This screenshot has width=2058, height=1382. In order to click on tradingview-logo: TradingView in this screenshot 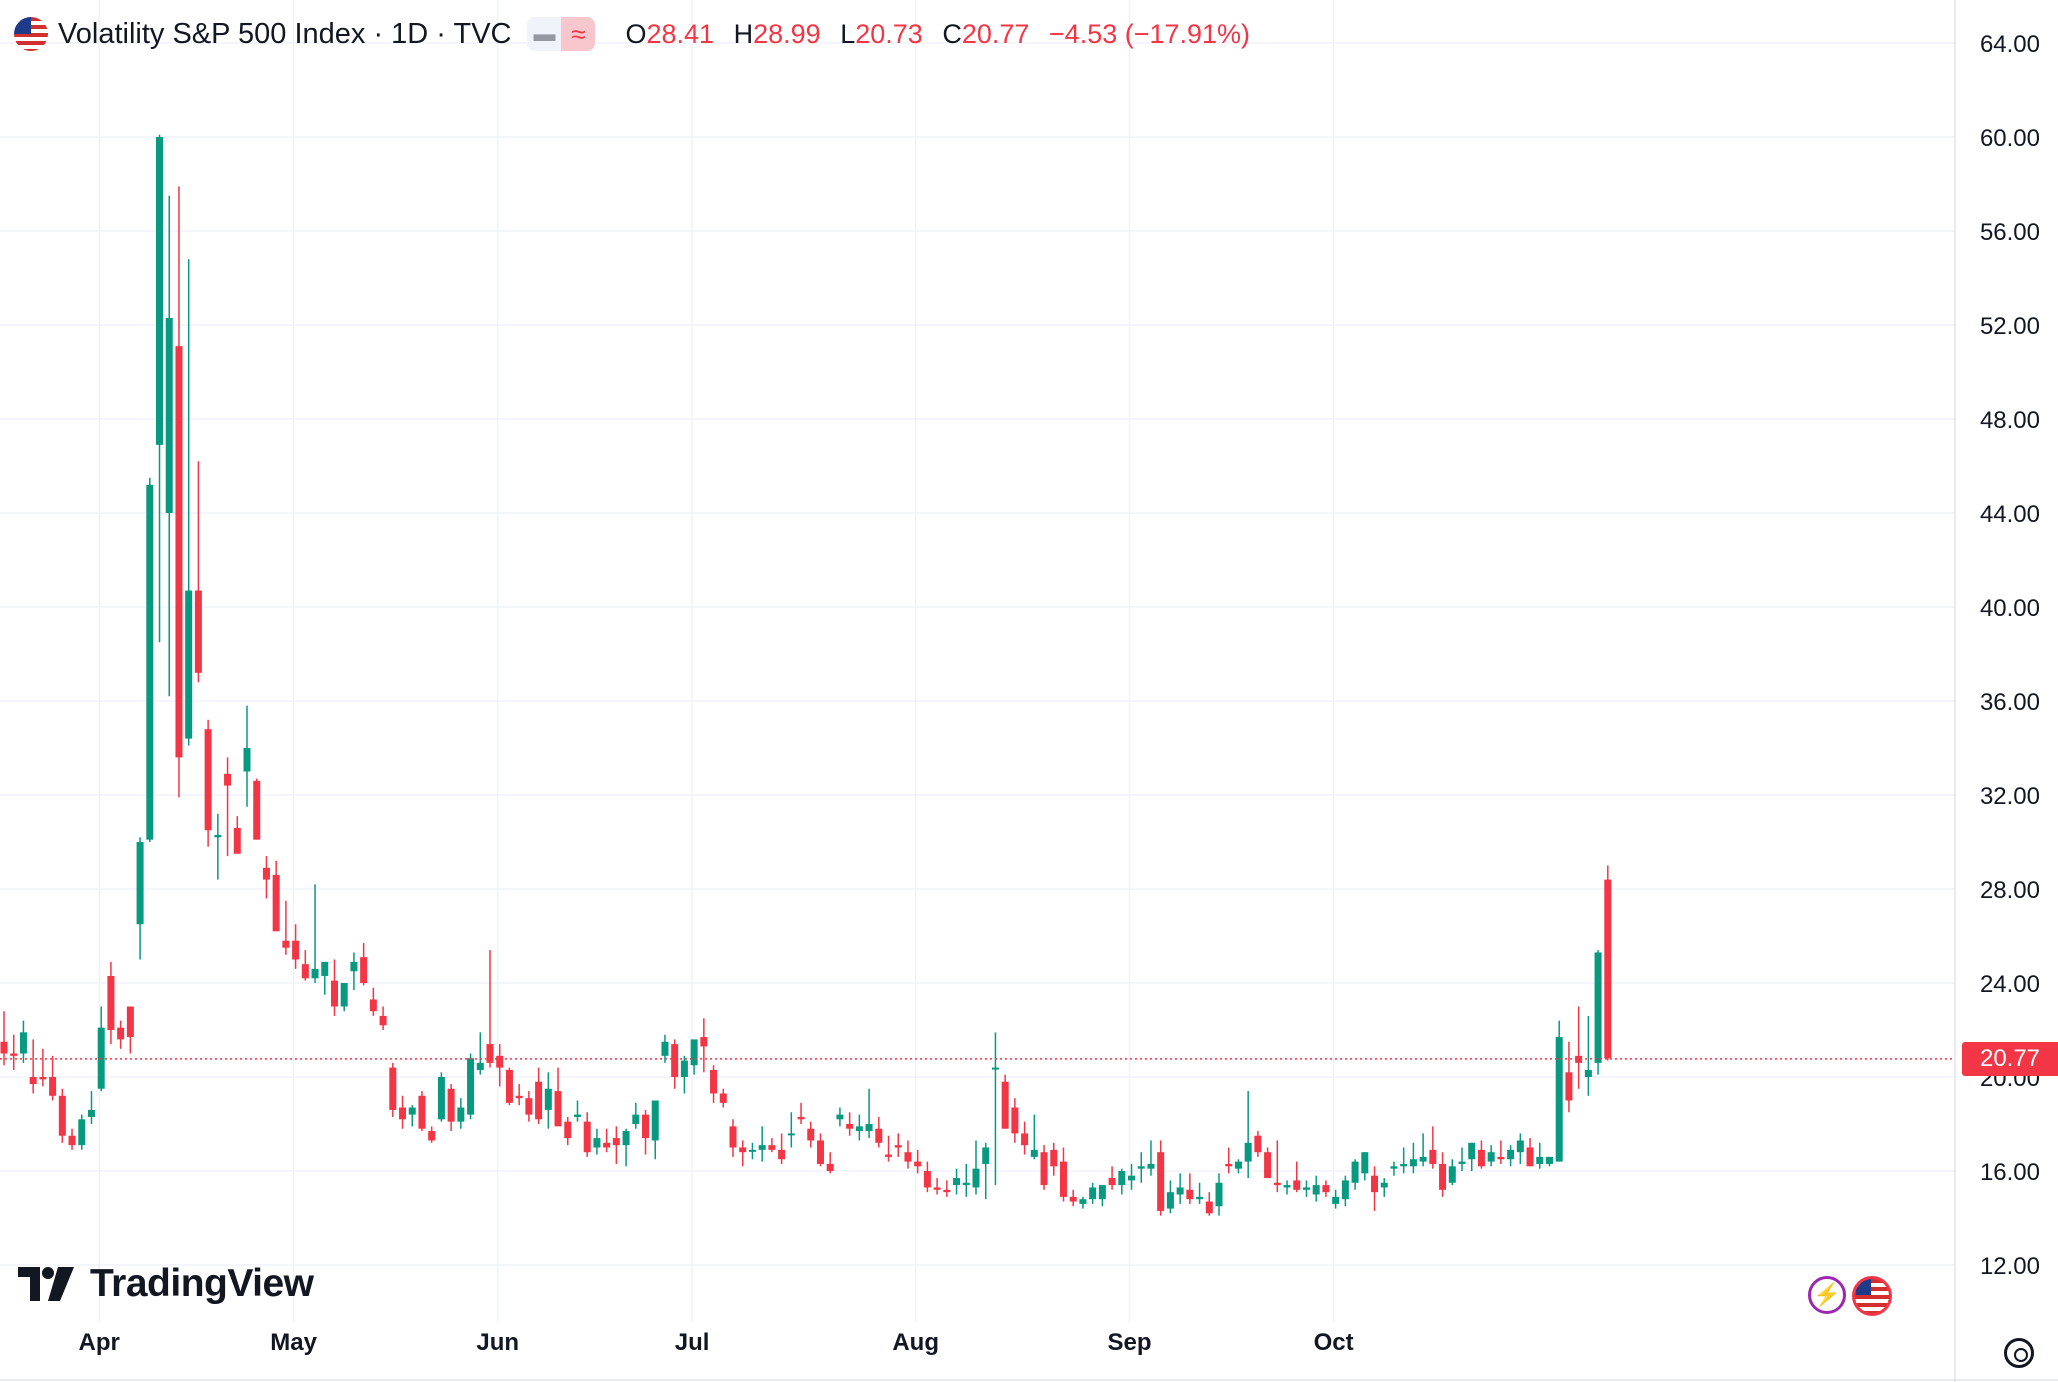, I will do `click(166, 1284)`.